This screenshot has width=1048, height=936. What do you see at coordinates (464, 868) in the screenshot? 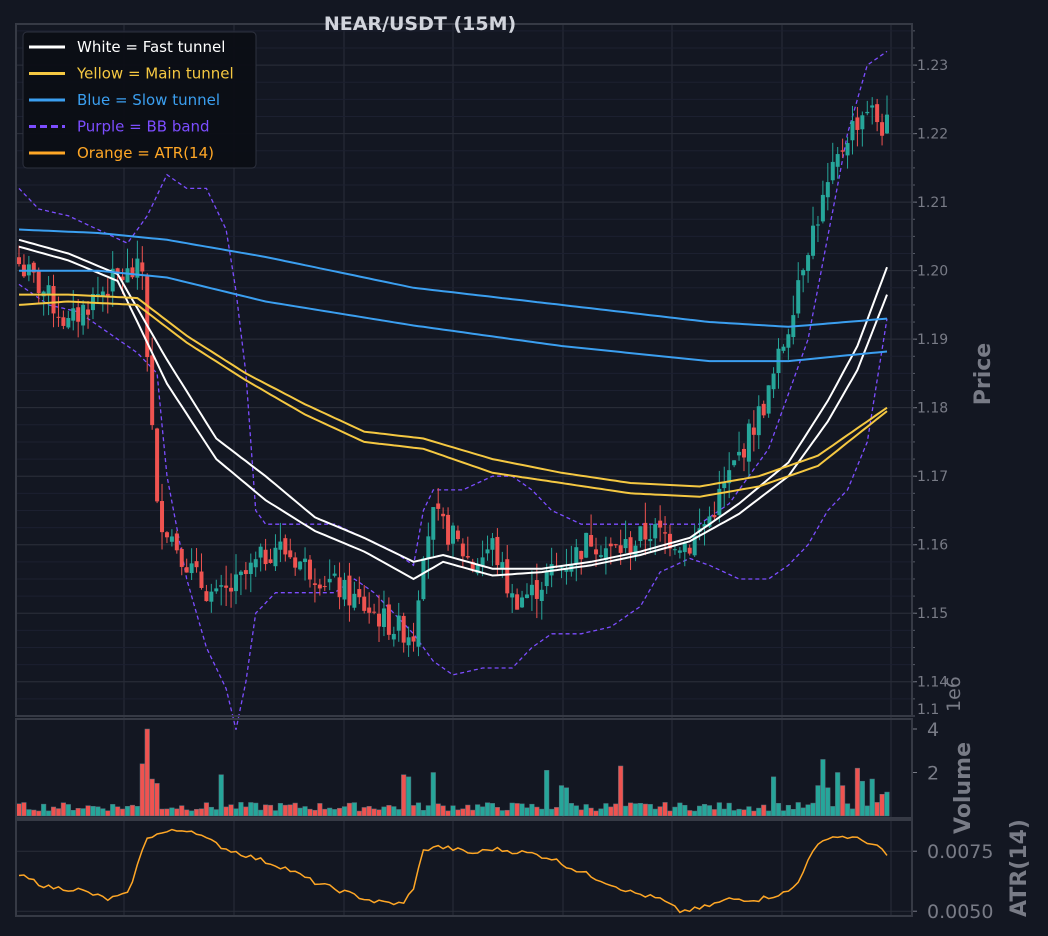
I see `atr-panel-frame` at bounding box center [464, 868].